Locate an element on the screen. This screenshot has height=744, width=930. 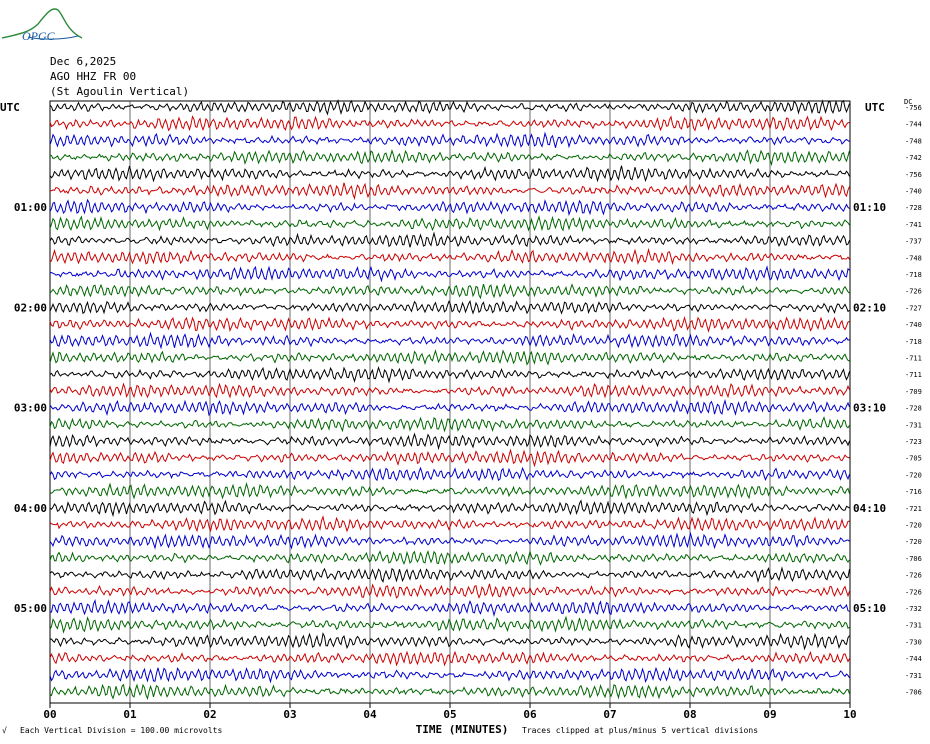
right-utc-label: UTC is located at coordinates (875, 107).